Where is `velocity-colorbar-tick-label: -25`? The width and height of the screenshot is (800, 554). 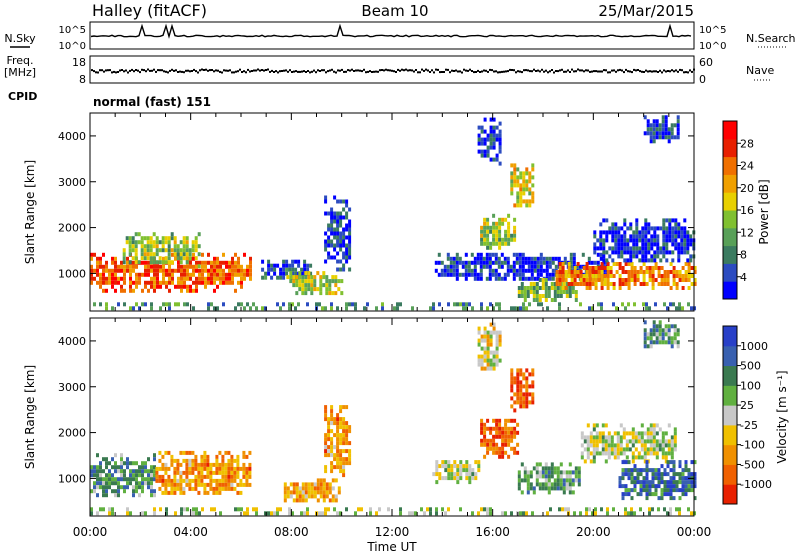 velocity-colorbar-tick-label: -25 is located at coordinates (749, 425).